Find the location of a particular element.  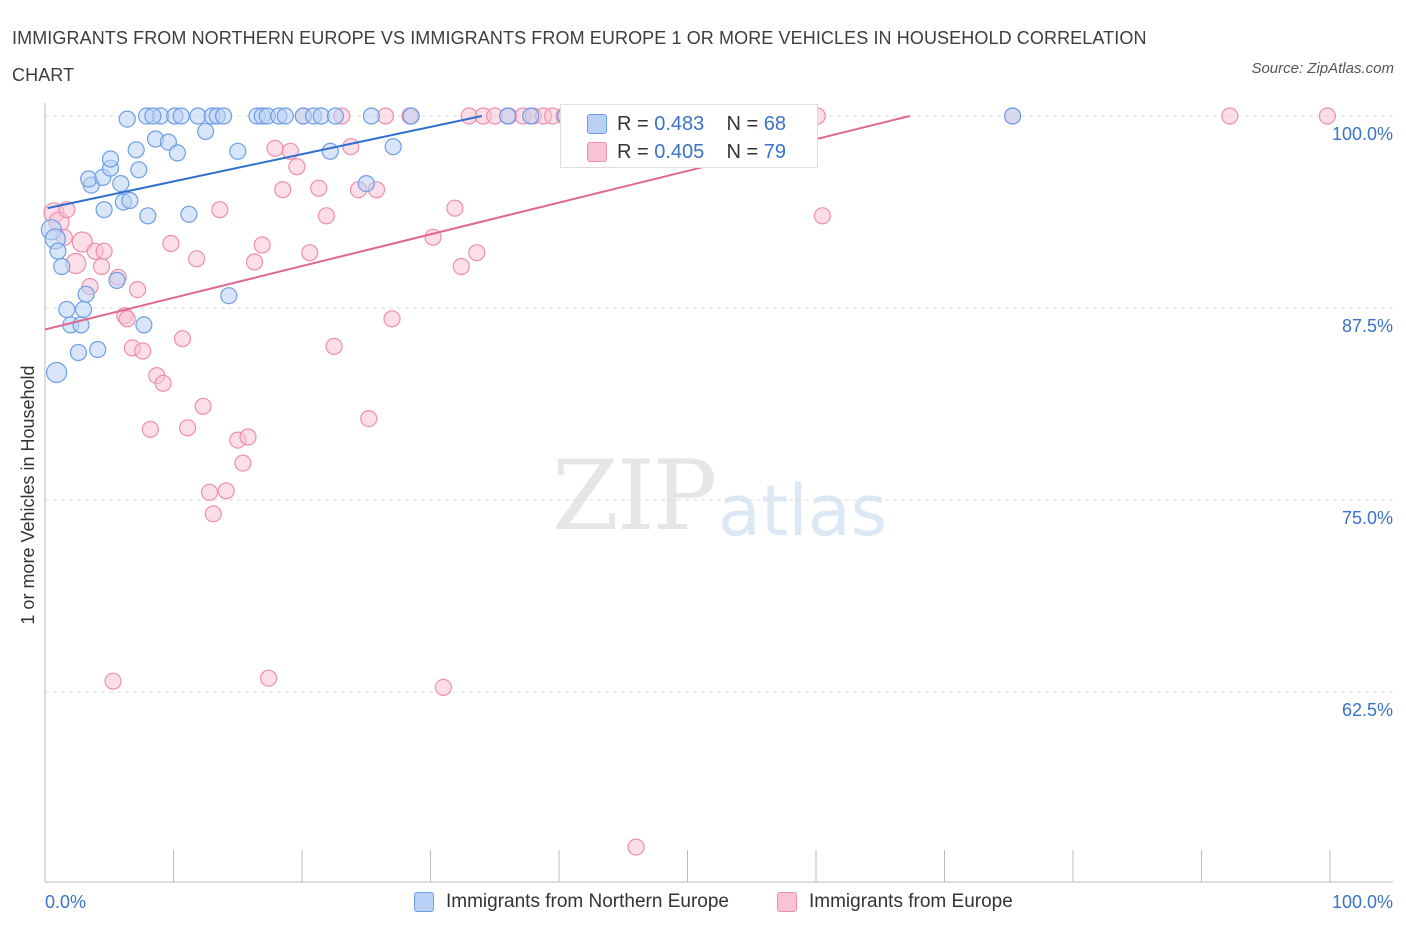

legend-item-europe: Immigrants from Europe is located at coordinates (895, 902).